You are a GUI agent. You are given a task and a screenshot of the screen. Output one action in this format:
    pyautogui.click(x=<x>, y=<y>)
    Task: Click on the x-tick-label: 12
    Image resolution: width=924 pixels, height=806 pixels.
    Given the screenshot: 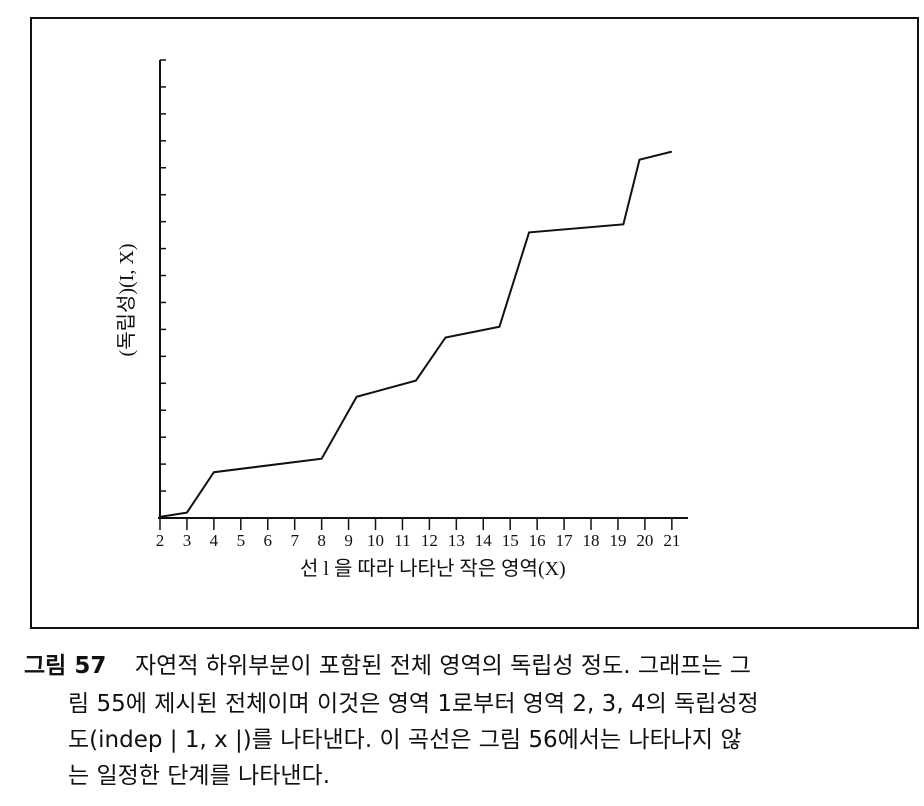 What is the action you would take?
    pyautogui.click(x=429, y=540)
    